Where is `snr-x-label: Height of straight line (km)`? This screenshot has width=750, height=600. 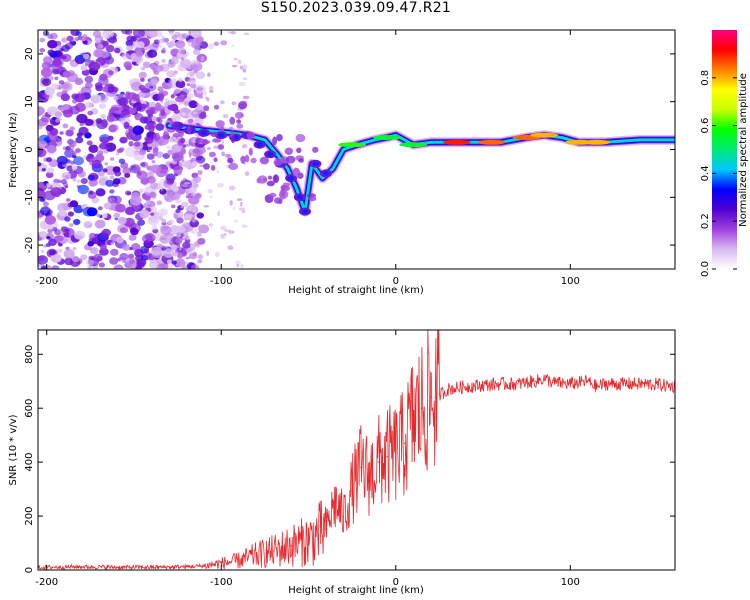
snr-x-label: Height of straight line (km) is located at coordinates (356, 590).